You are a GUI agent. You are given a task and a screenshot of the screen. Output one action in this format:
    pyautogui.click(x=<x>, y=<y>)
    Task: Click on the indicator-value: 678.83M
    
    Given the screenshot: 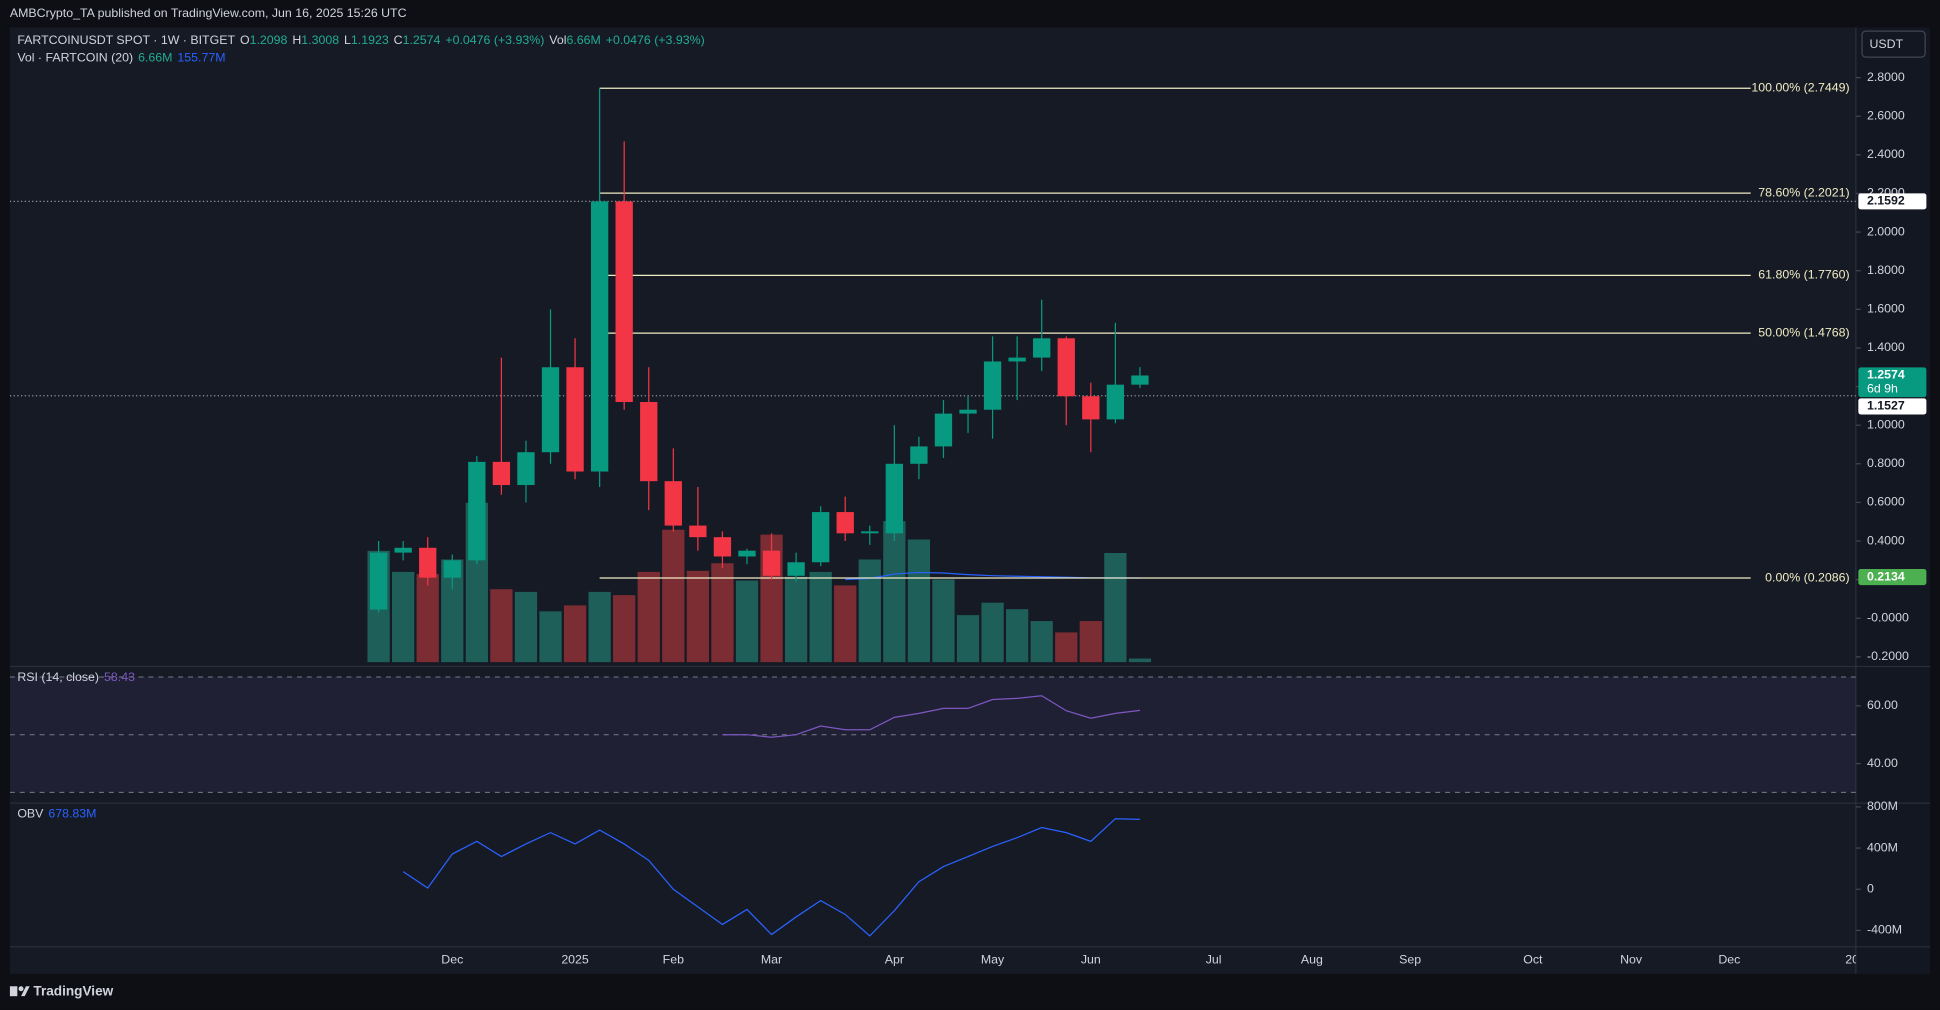 What is the action you would take?
    pyautogui.click(x=72, y=814)
    